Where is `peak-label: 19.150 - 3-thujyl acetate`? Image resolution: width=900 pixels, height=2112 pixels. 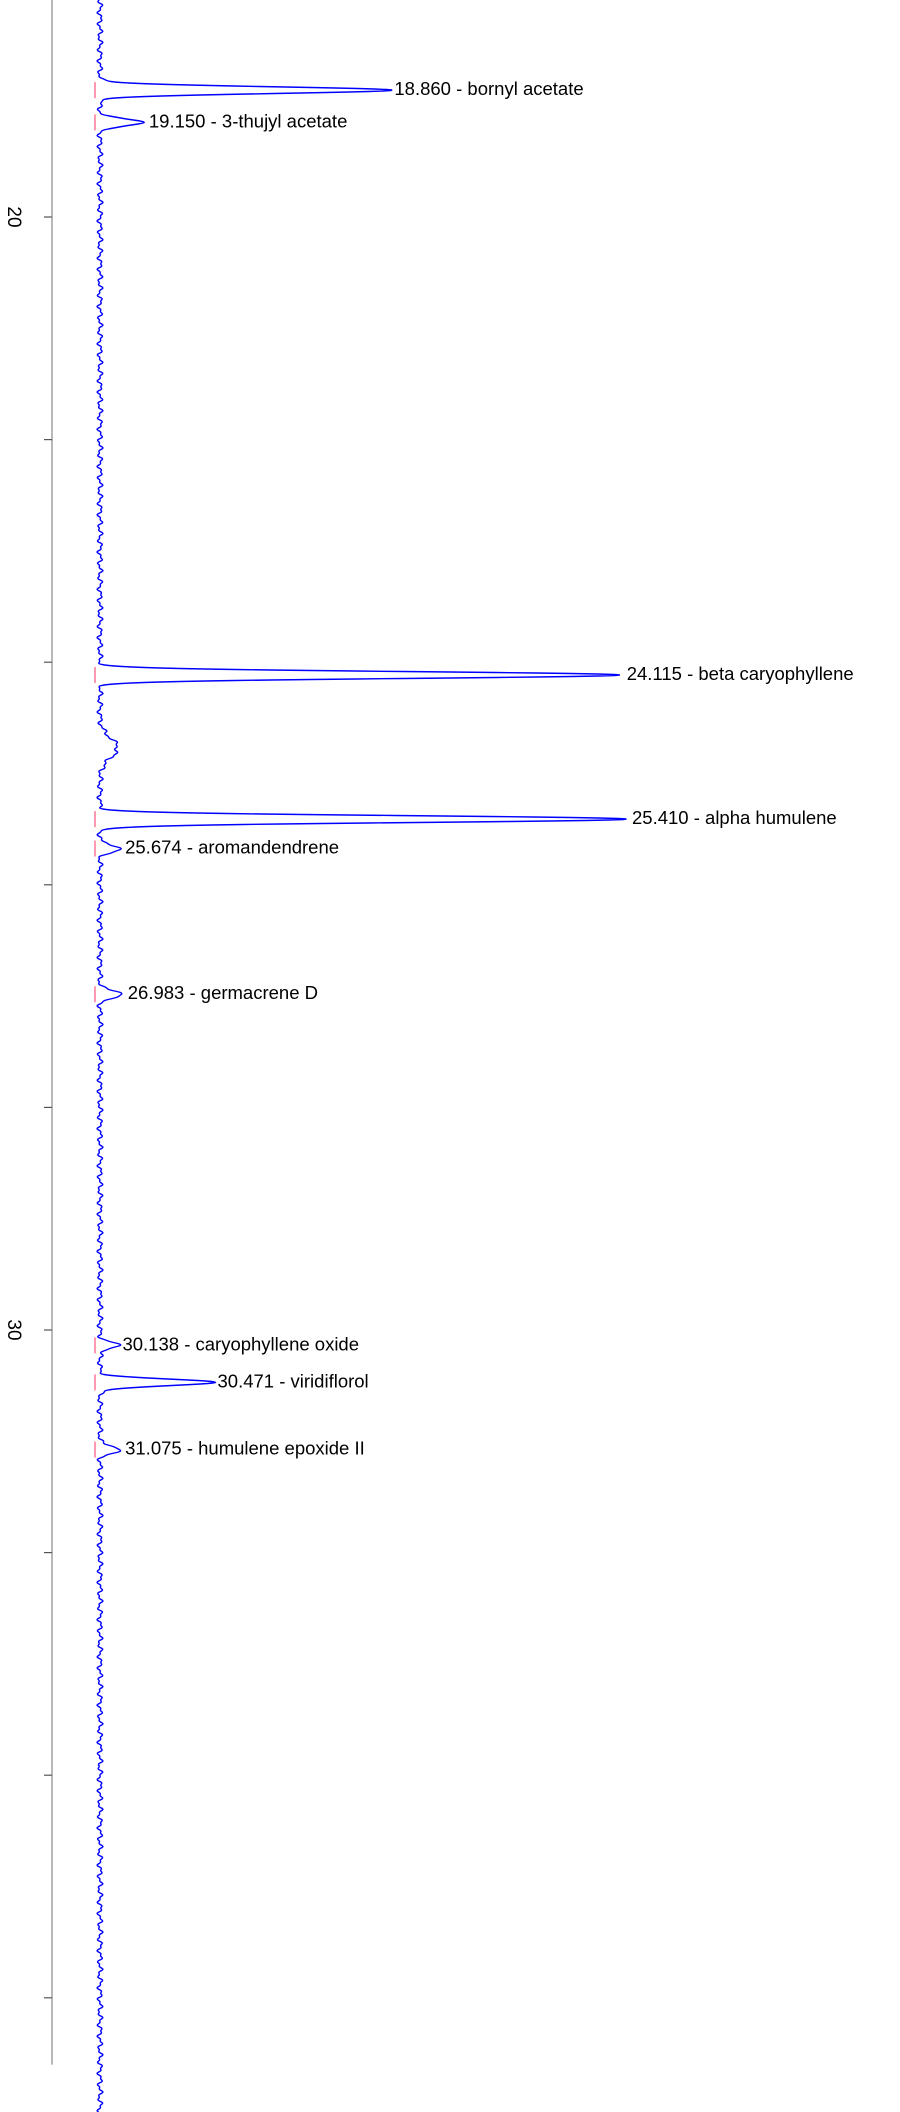
peak-label: 19.150 - 3-thujyl acetate is located at coordinates (248, 120).